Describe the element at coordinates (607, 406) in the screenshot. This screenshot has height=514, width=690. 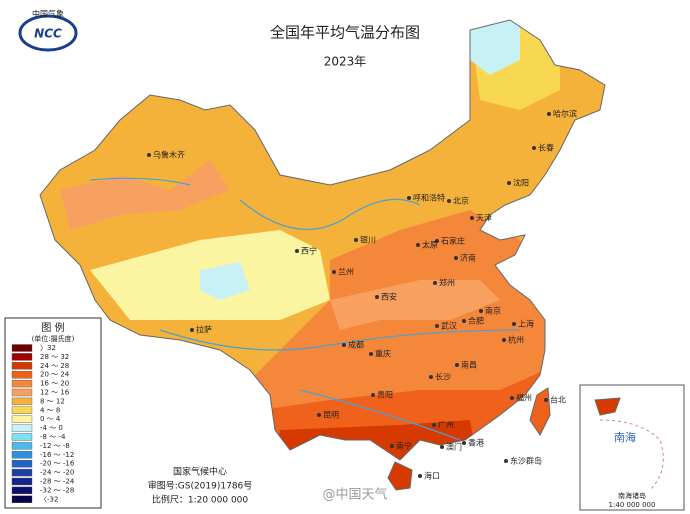
I see `inset-land` at that location.